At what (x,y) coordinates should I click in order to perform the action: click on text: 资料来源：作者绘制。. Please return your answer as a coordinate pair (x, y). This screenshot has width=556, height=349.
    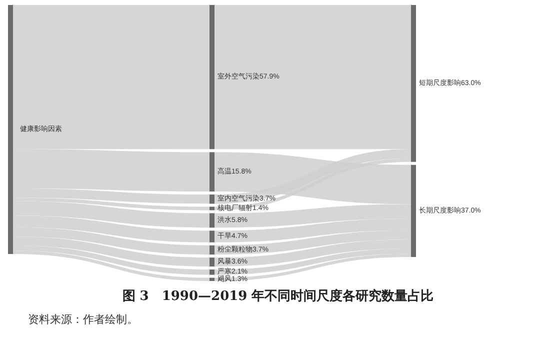
    Looking at the image, I should click on (83, 319).